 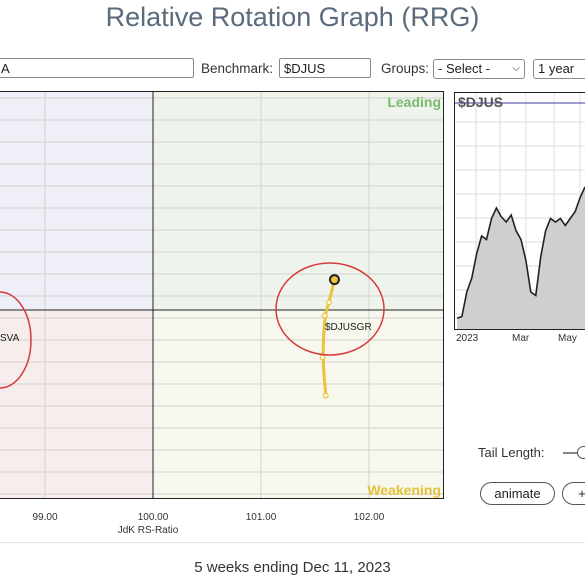 What do you see at coordinates (292, 567) in the screenshot?
I see `footer-date: 5 weeks ending Dec 11, 2023` at bounding box center [292, 567].